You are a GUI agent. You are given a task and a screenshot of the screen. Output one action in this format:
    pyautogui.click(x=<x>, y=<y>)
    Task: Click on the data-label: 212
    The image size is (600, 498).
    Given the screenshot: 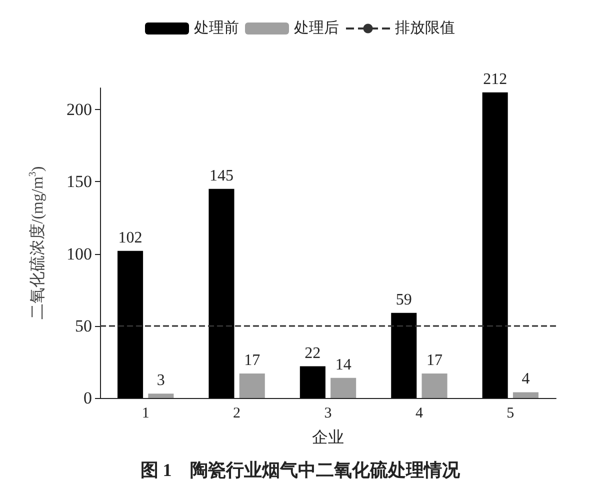 What is the action you would take?
    pyautogui.click(x=495, y=79)
    